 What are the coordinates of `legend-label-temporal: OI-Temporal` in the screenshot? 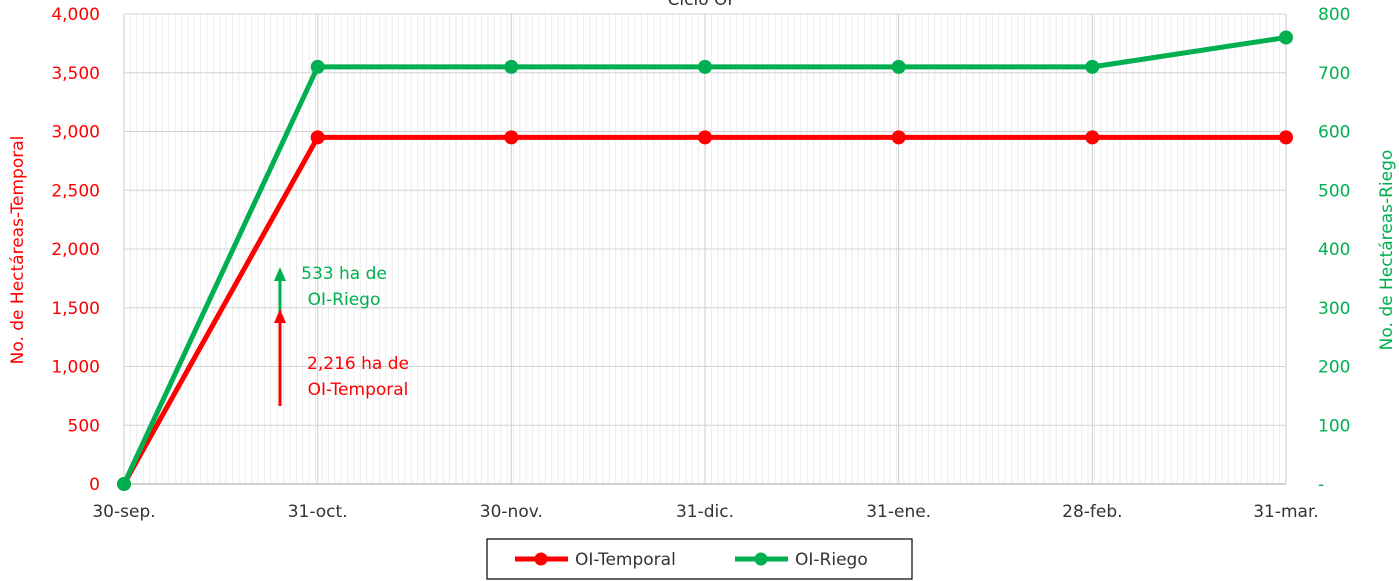 It's located at (625, 560).